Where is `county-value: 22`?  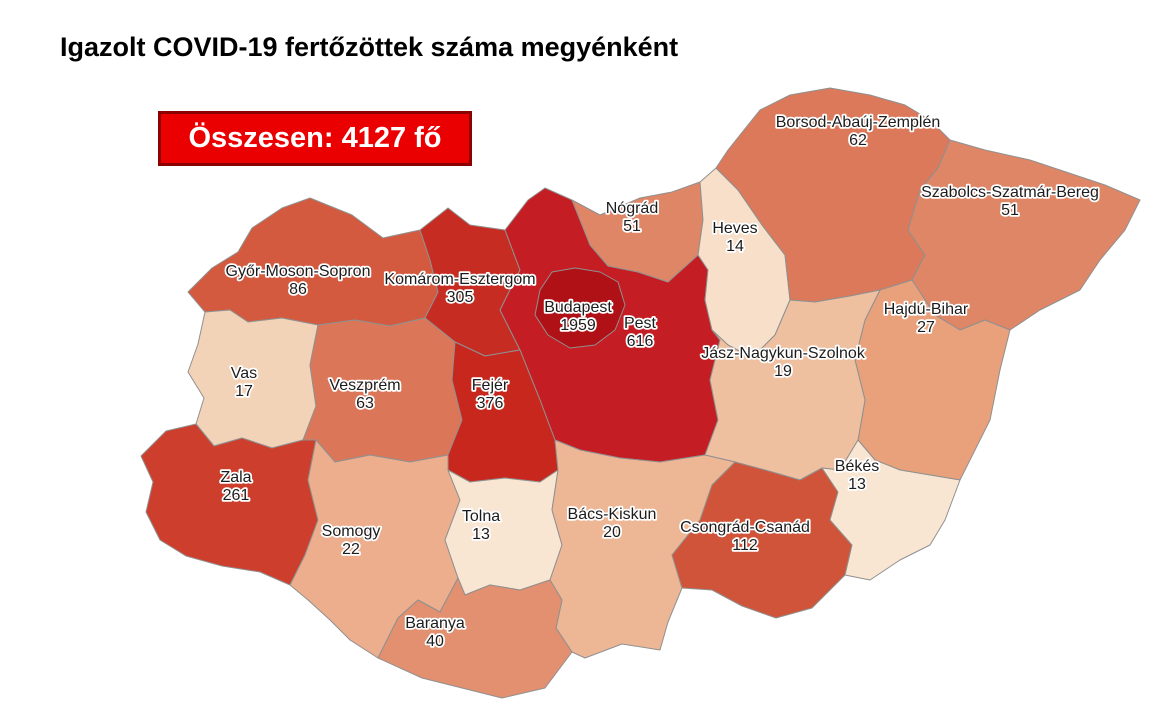
county-value: 22 is located at coordinates (351, 549).